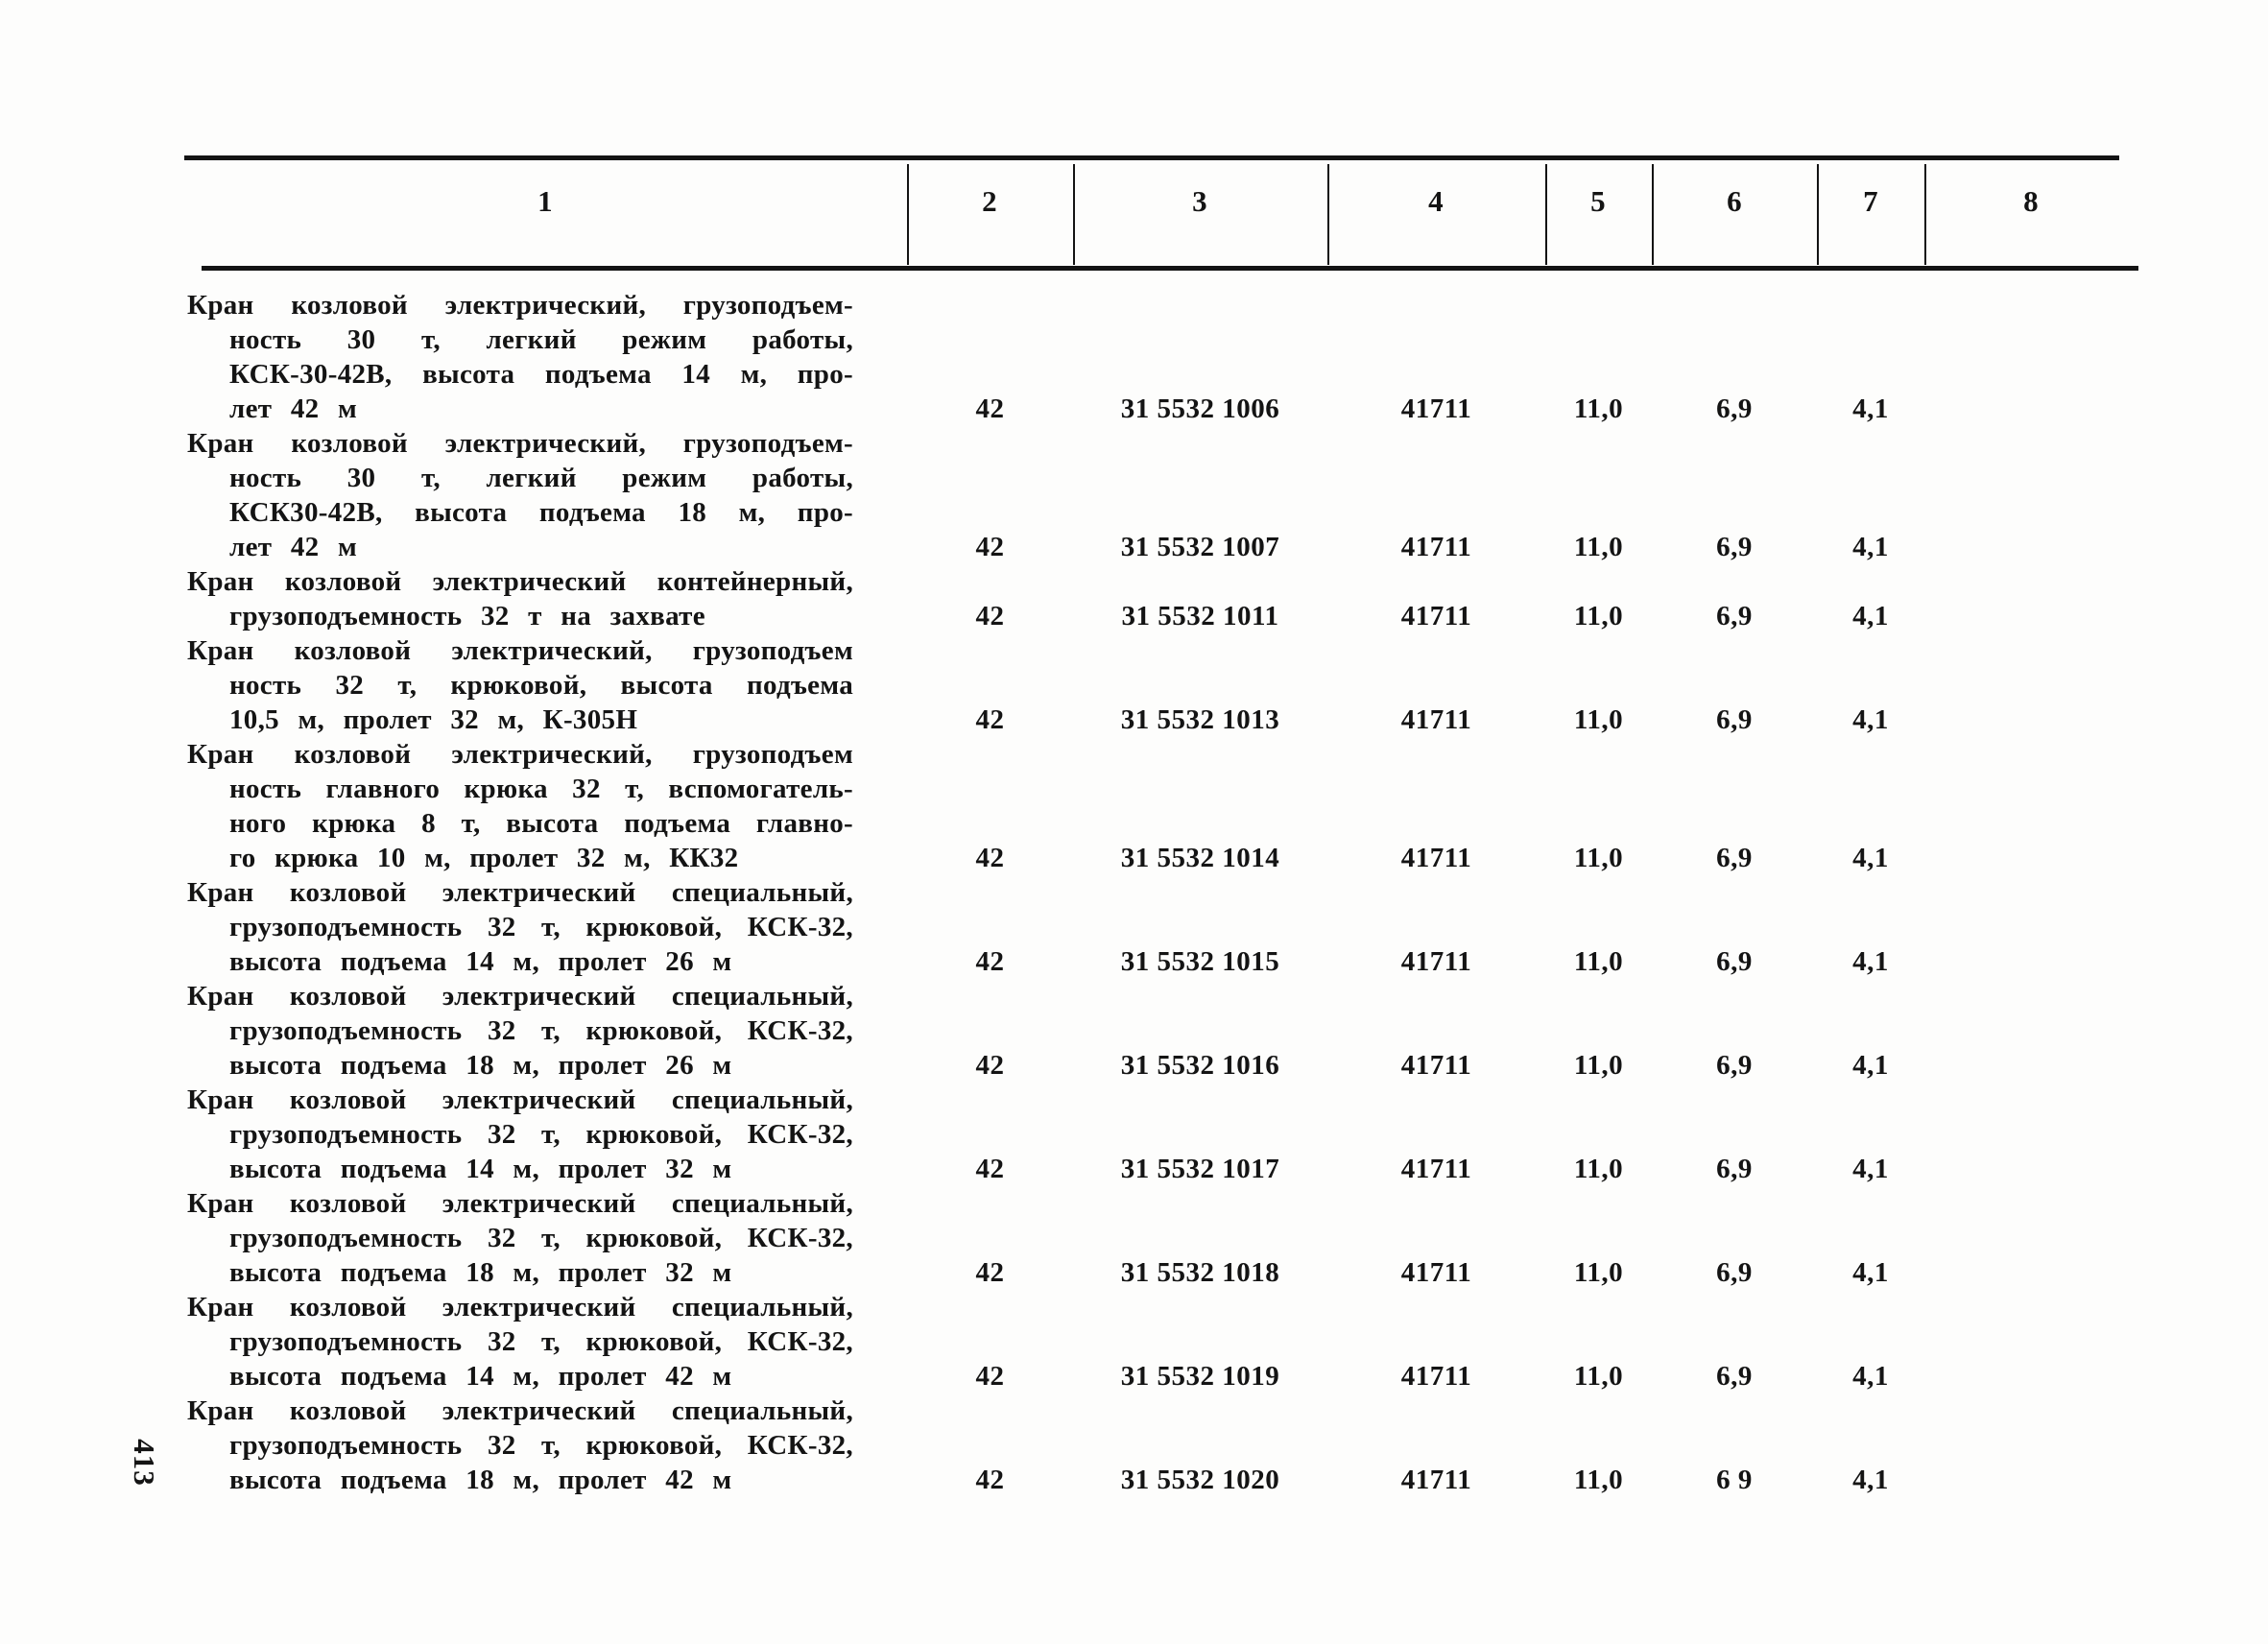 The width and height of the screenshot is (2268, 1644). Describe the element at coordinates (2031, 201) in the screenshot. I see `column-header-8: 8` at that location.